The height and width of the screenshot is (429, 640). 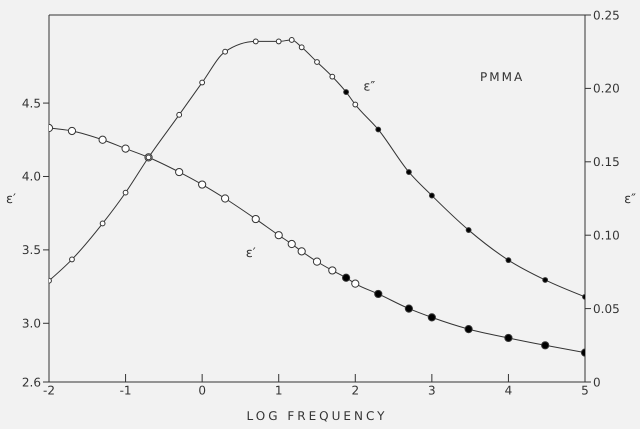 What do you see at coordinates (432, 391) in the screenshot?
I see `x-tick-label: 3` at bounding box center [432, 391].